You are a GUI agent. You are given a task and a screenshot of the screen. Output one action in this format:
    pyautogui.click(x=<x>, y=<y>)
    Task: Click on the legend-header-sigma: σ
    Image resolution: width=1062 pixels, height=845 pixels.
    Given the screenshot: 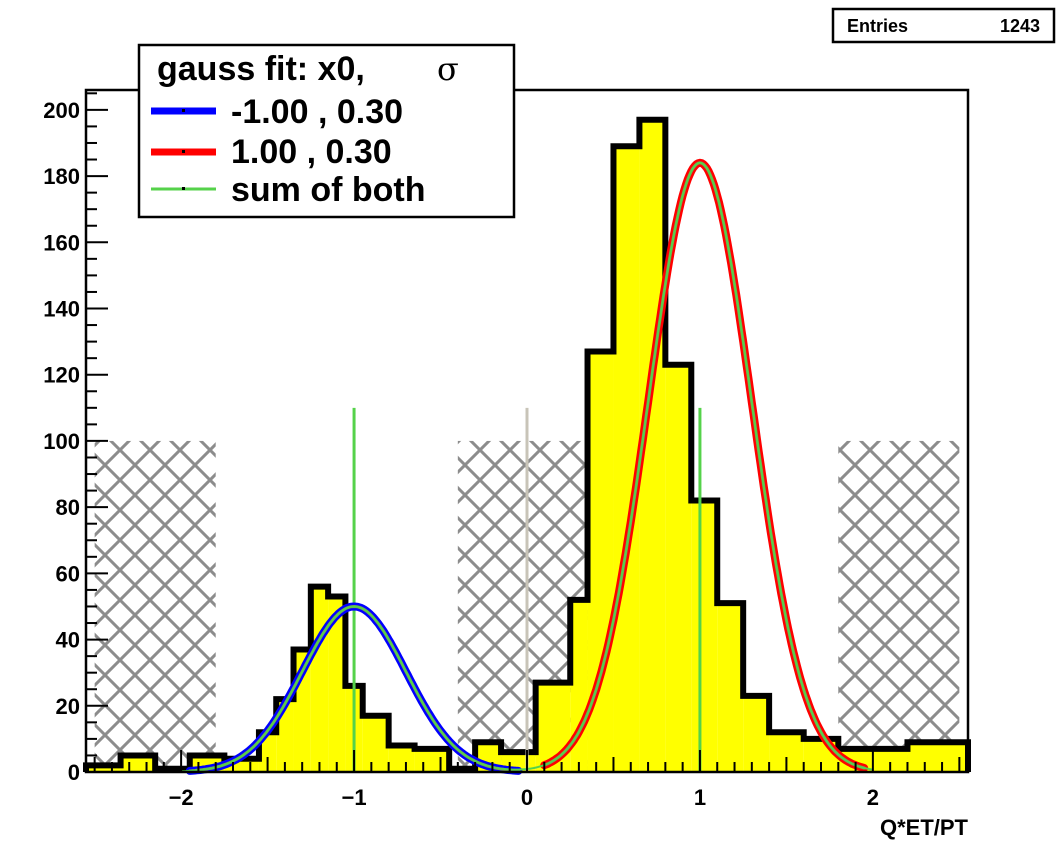 What is the action you would take?
    pyautogui.click(x=448, y=69)
    